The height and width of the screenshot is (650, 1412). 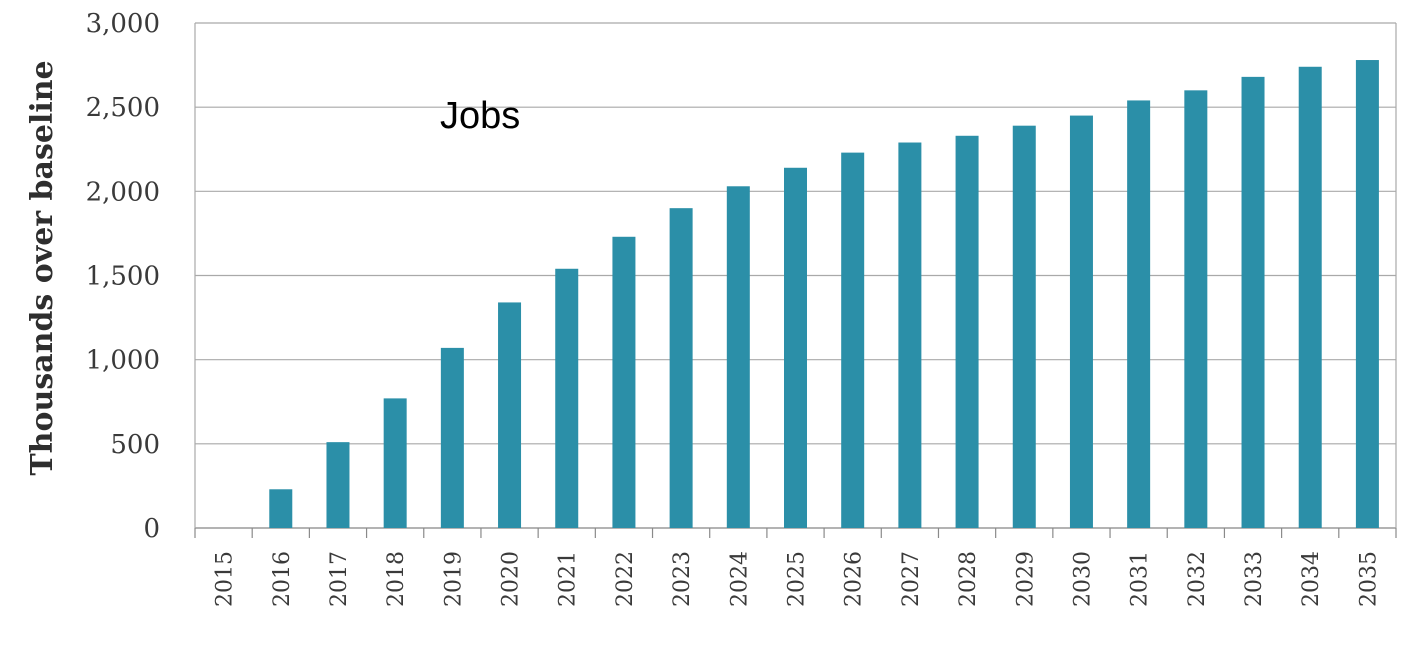 I want to click on y-axis-title: Thousands over baseline, so click(x=42, y=267).